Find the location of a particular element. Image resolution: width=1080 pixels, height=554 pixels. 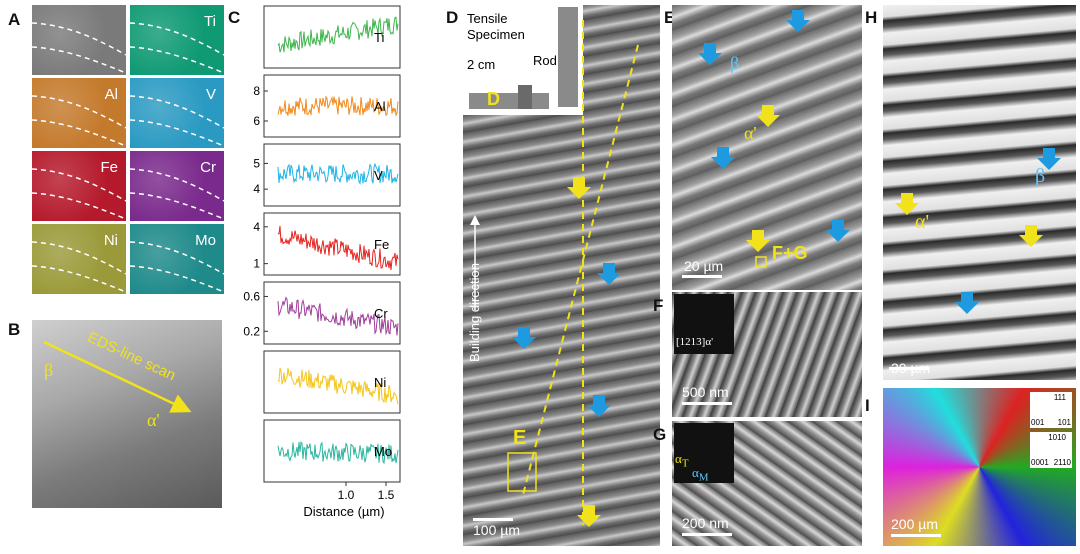

series-frame-v is located at coordinates (332, 175).